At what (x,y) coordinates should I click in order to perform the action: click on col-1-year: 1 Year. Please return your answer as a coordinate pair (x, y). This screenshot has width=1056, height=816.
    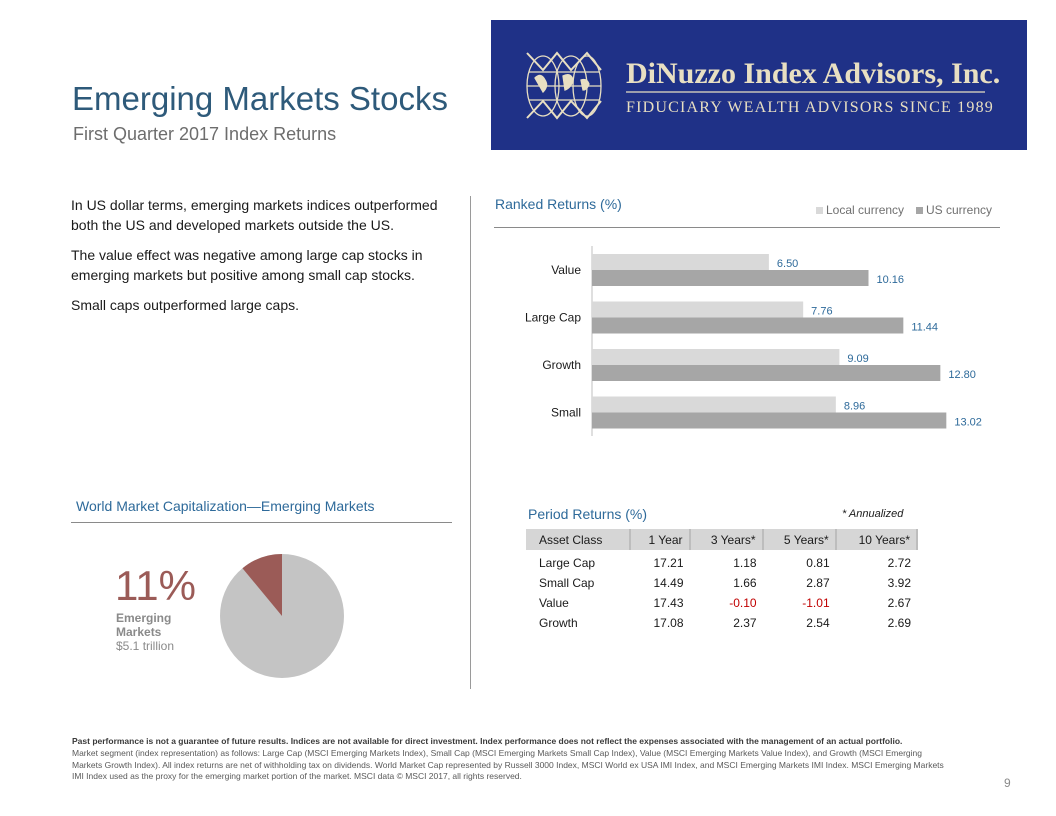
    Looking at the image, I should click on (660, 539).